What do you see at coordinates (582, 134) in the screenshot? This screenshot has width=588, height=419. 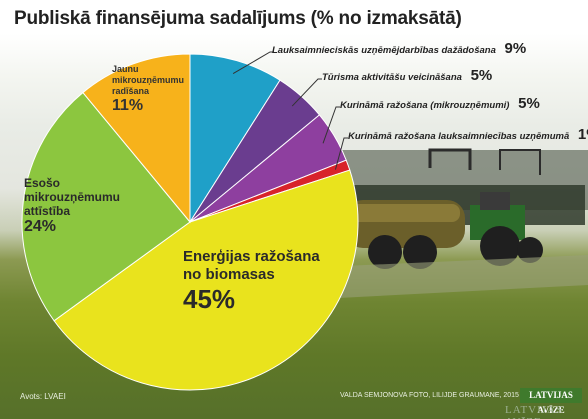 I see `callout-fuel-agri-value: 1%` at bounding box center [582, 134].